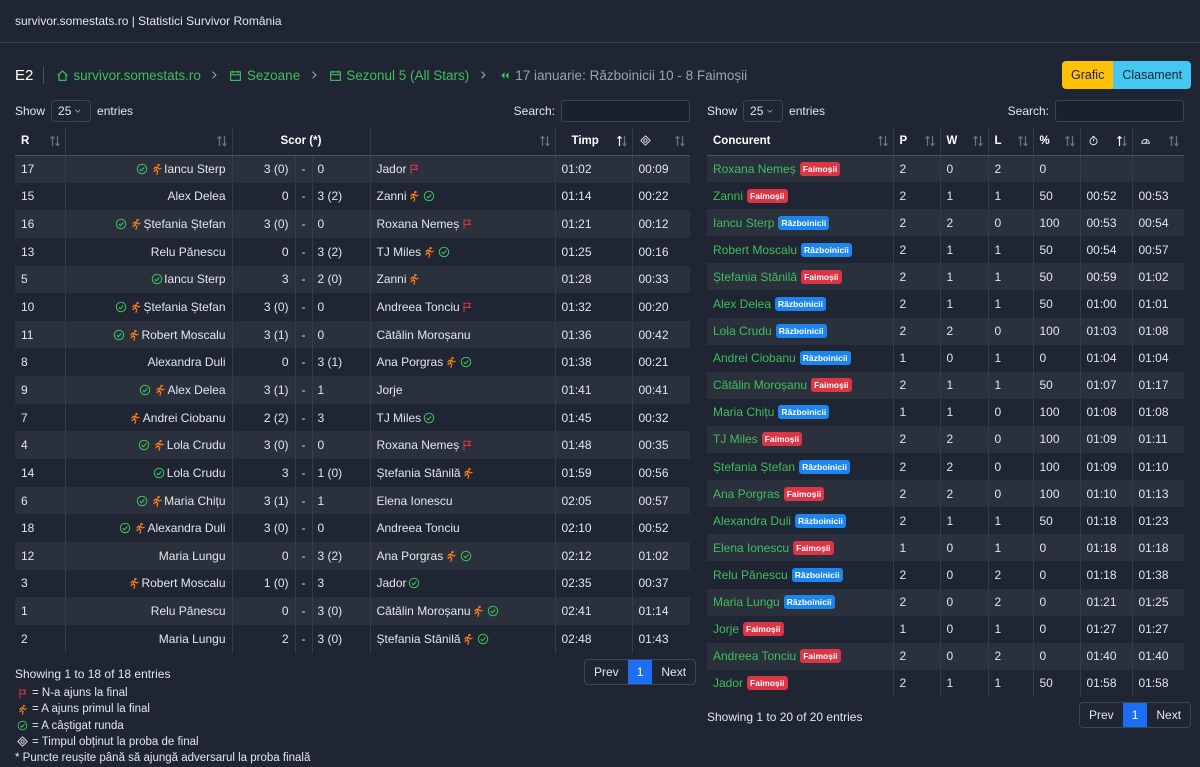 This screenshot has height=767, width=1200. I want to click on col-header: L, so click(1010, 141).